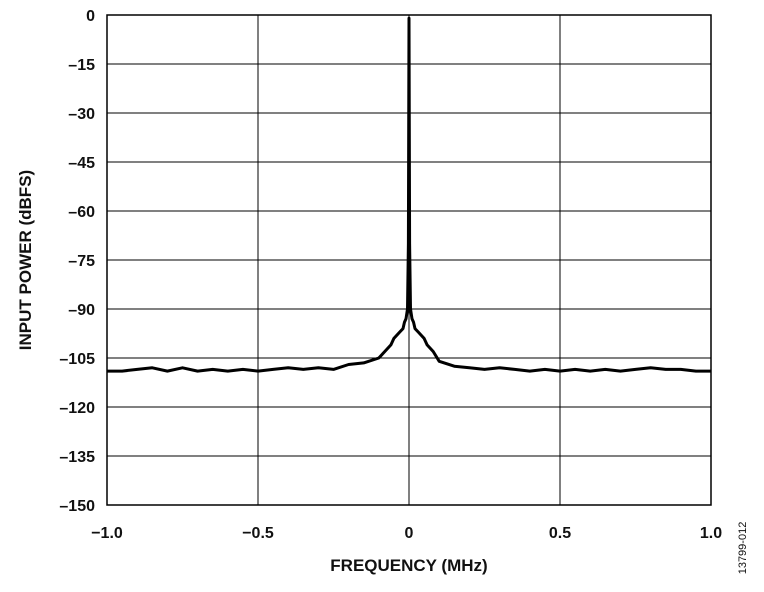 The width and height of the screenshot is (764, 592). What do you see at coordinates (560, 533) in the screenshot?
I see `x-tick-label: 0.5` at bounding box center [560, 533].